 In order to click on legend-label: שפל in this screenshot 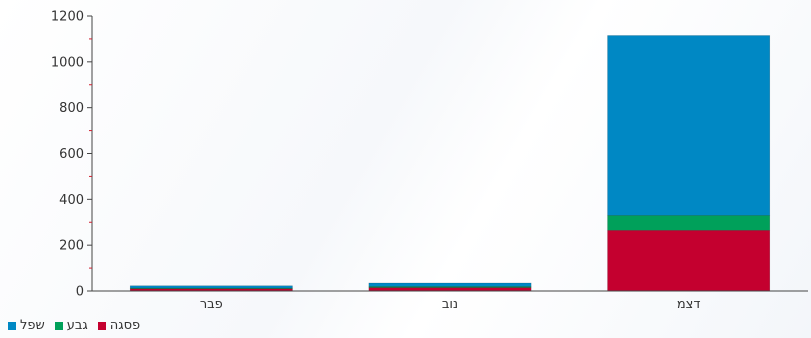, I will do `click(32, 325)`.